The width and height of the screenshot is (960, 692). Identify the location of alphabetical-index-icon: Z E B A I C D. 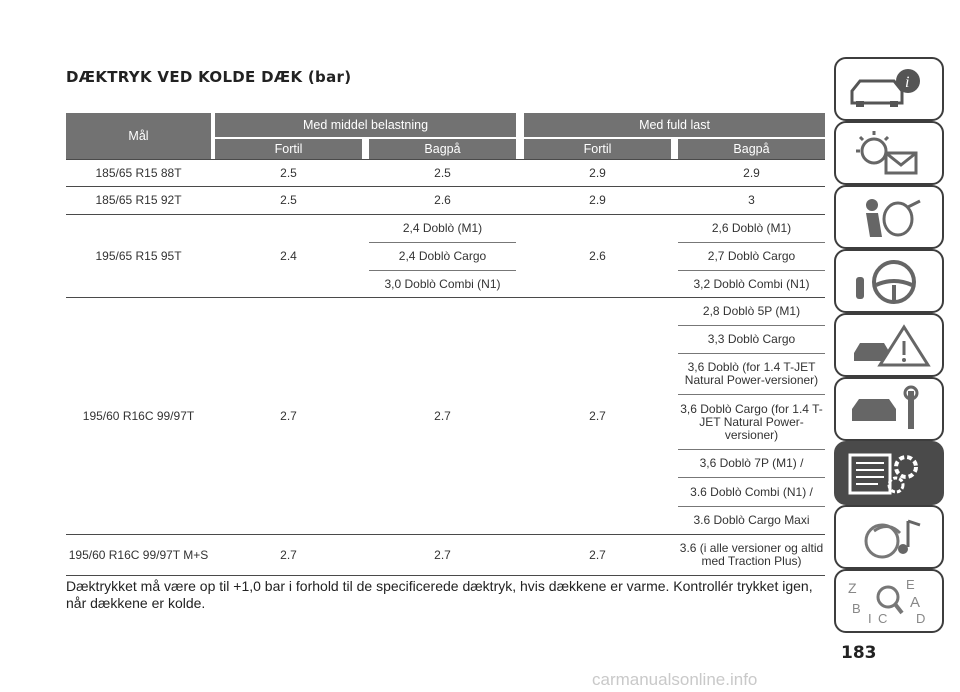
(886, 601).